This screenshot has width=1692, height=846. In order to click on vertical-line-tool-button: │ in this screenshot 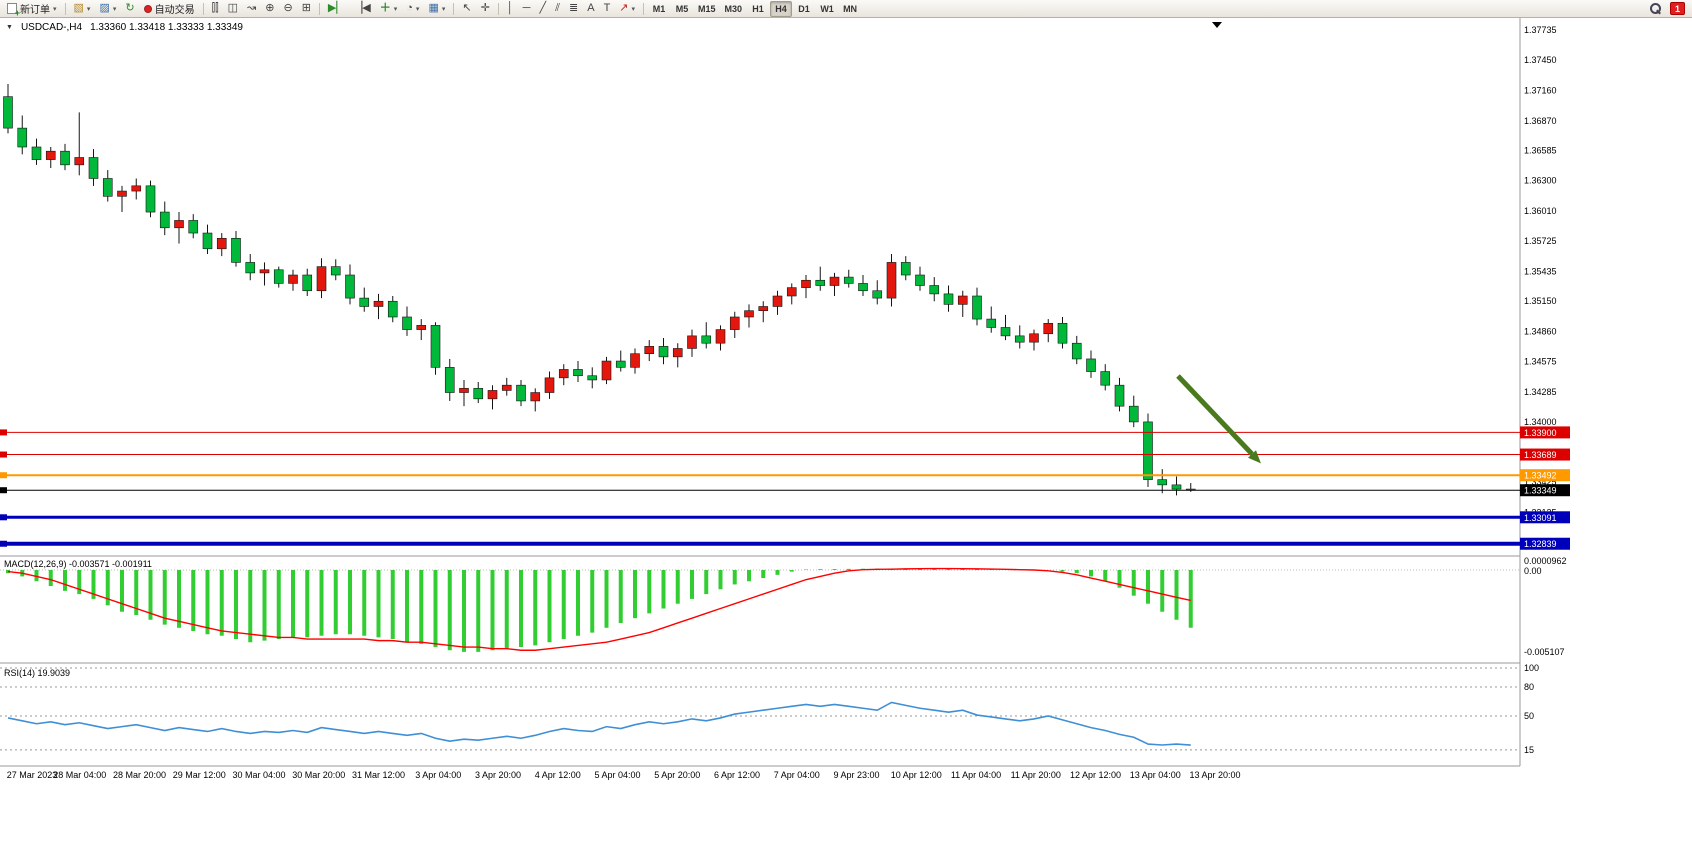, I will do `click(510, 9)`.